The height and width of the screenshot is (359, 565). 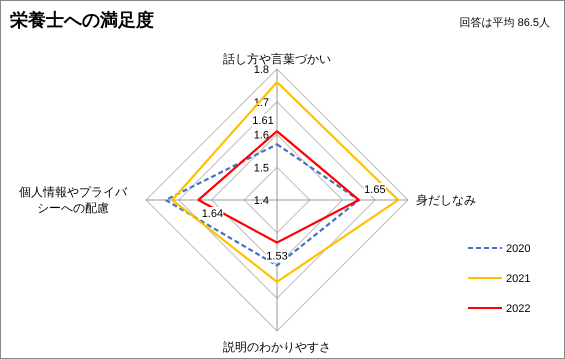 I want to click on legend-label: 2021, so click(x=518, y=279).